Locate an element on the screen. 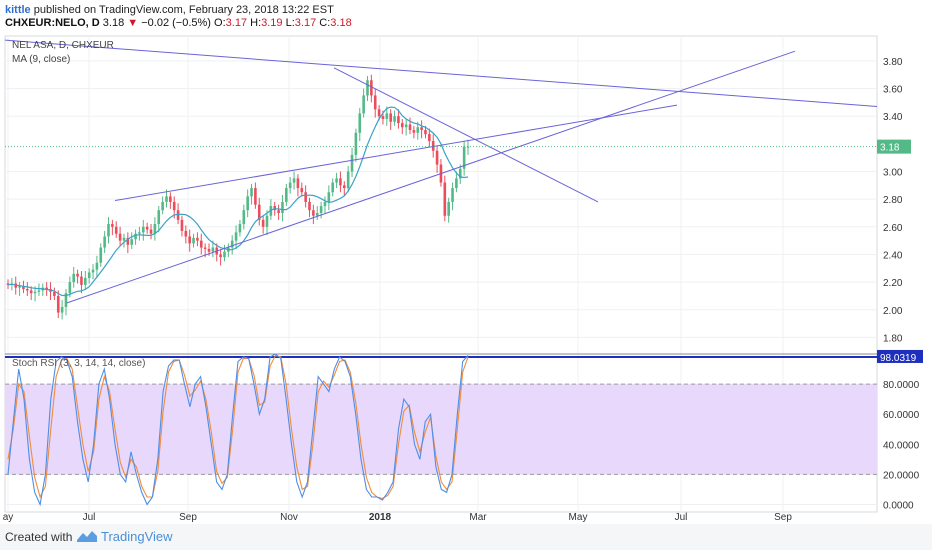 The image size is (932, 550). open-label: O: is located at coordinates (220, 23).